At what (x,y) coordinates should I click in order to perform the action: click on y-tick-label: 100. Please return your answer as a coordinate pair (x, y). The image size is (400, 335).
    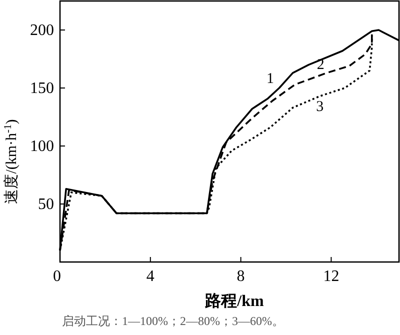
    Looking at the image, I should click on (42, 146).